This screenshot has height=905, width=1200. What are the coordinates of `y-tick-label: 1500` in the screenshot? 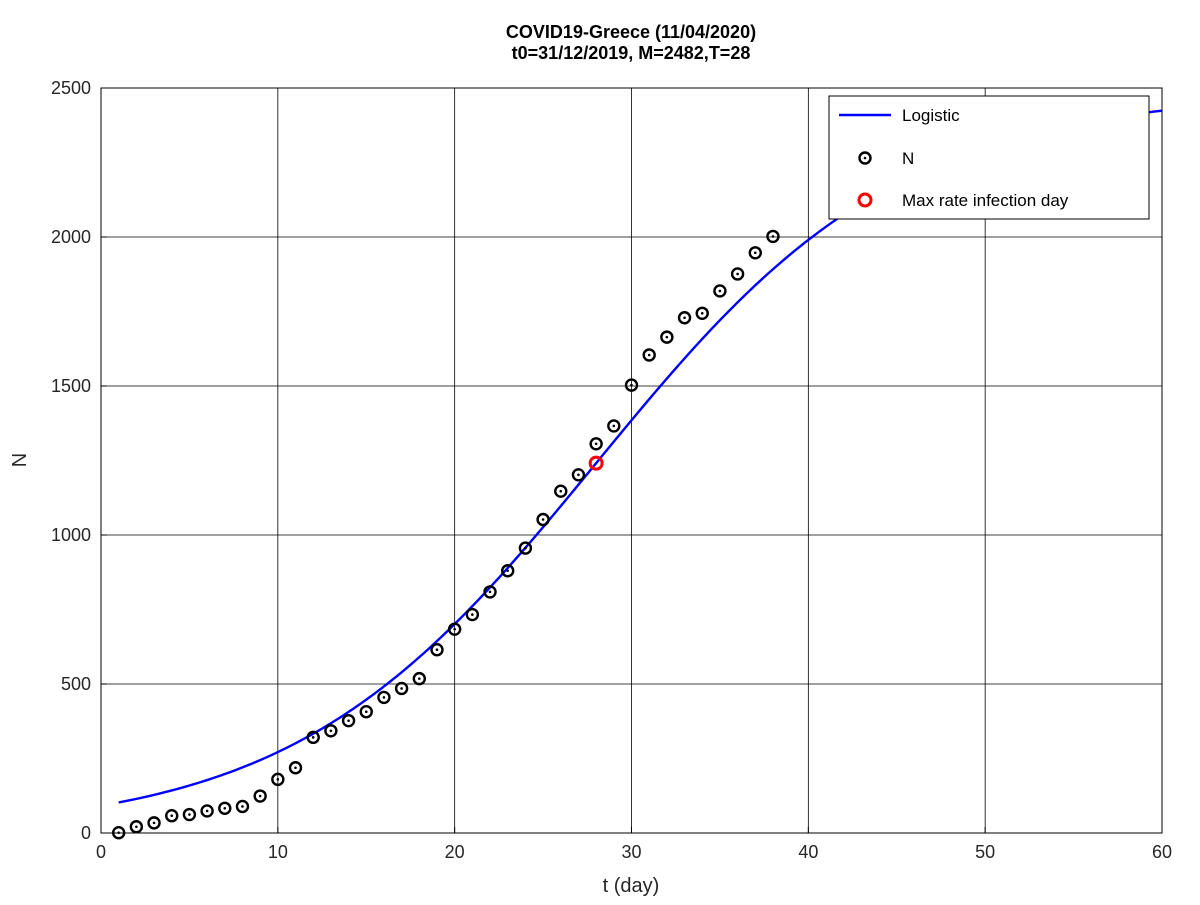 It's located at (71, 386).